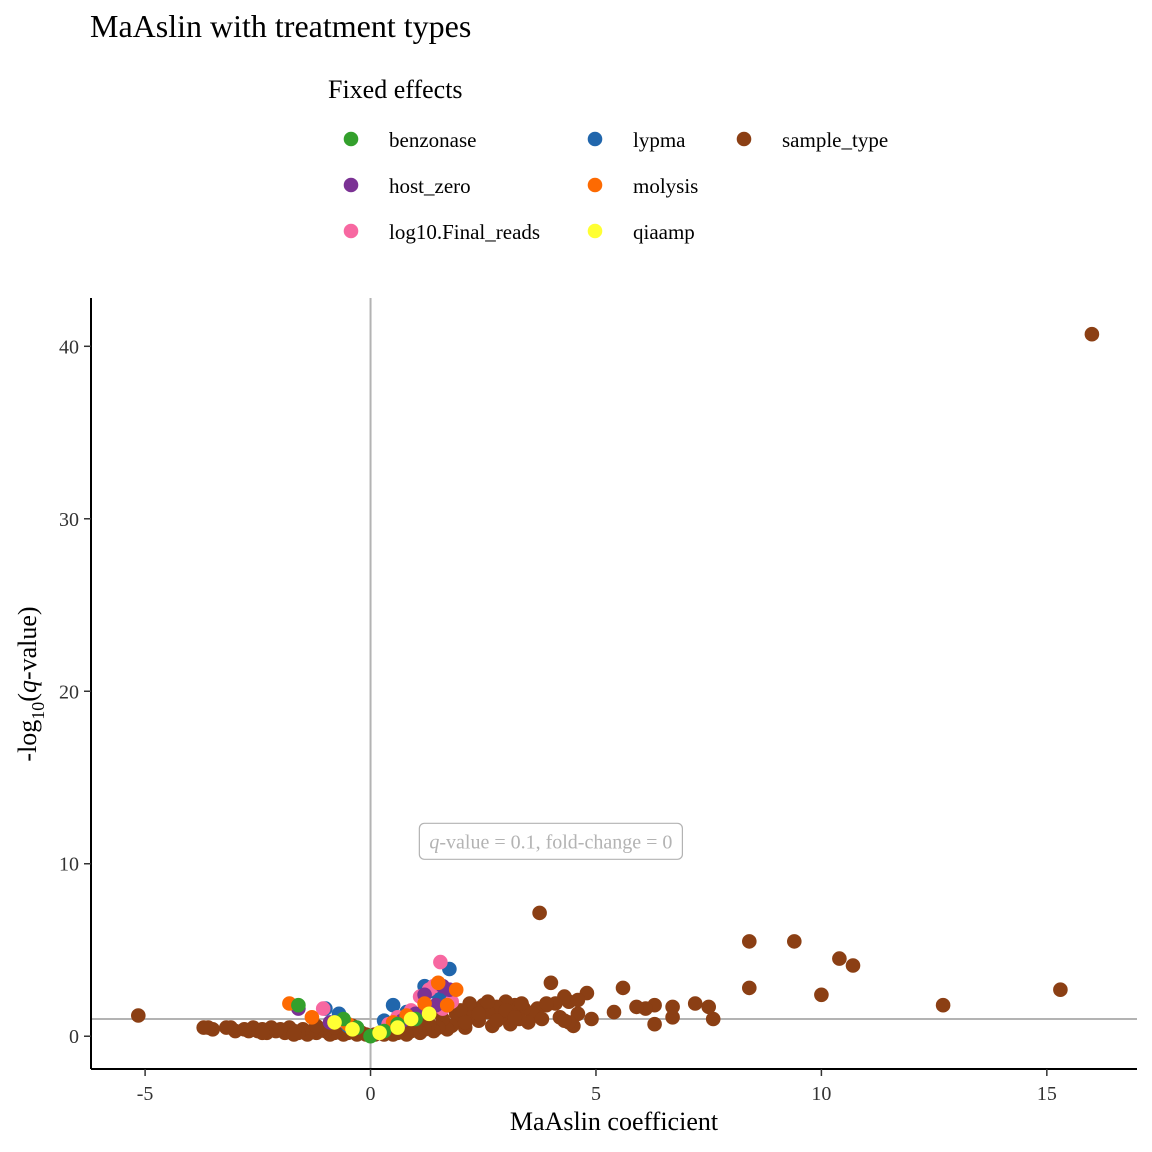 The height and width of the screenshot is (1152, 1152). What do you see at coordinates (395, 89) in the screenshot?
I see `legend-title: Fixed effects` at bounding box center [395, 89].